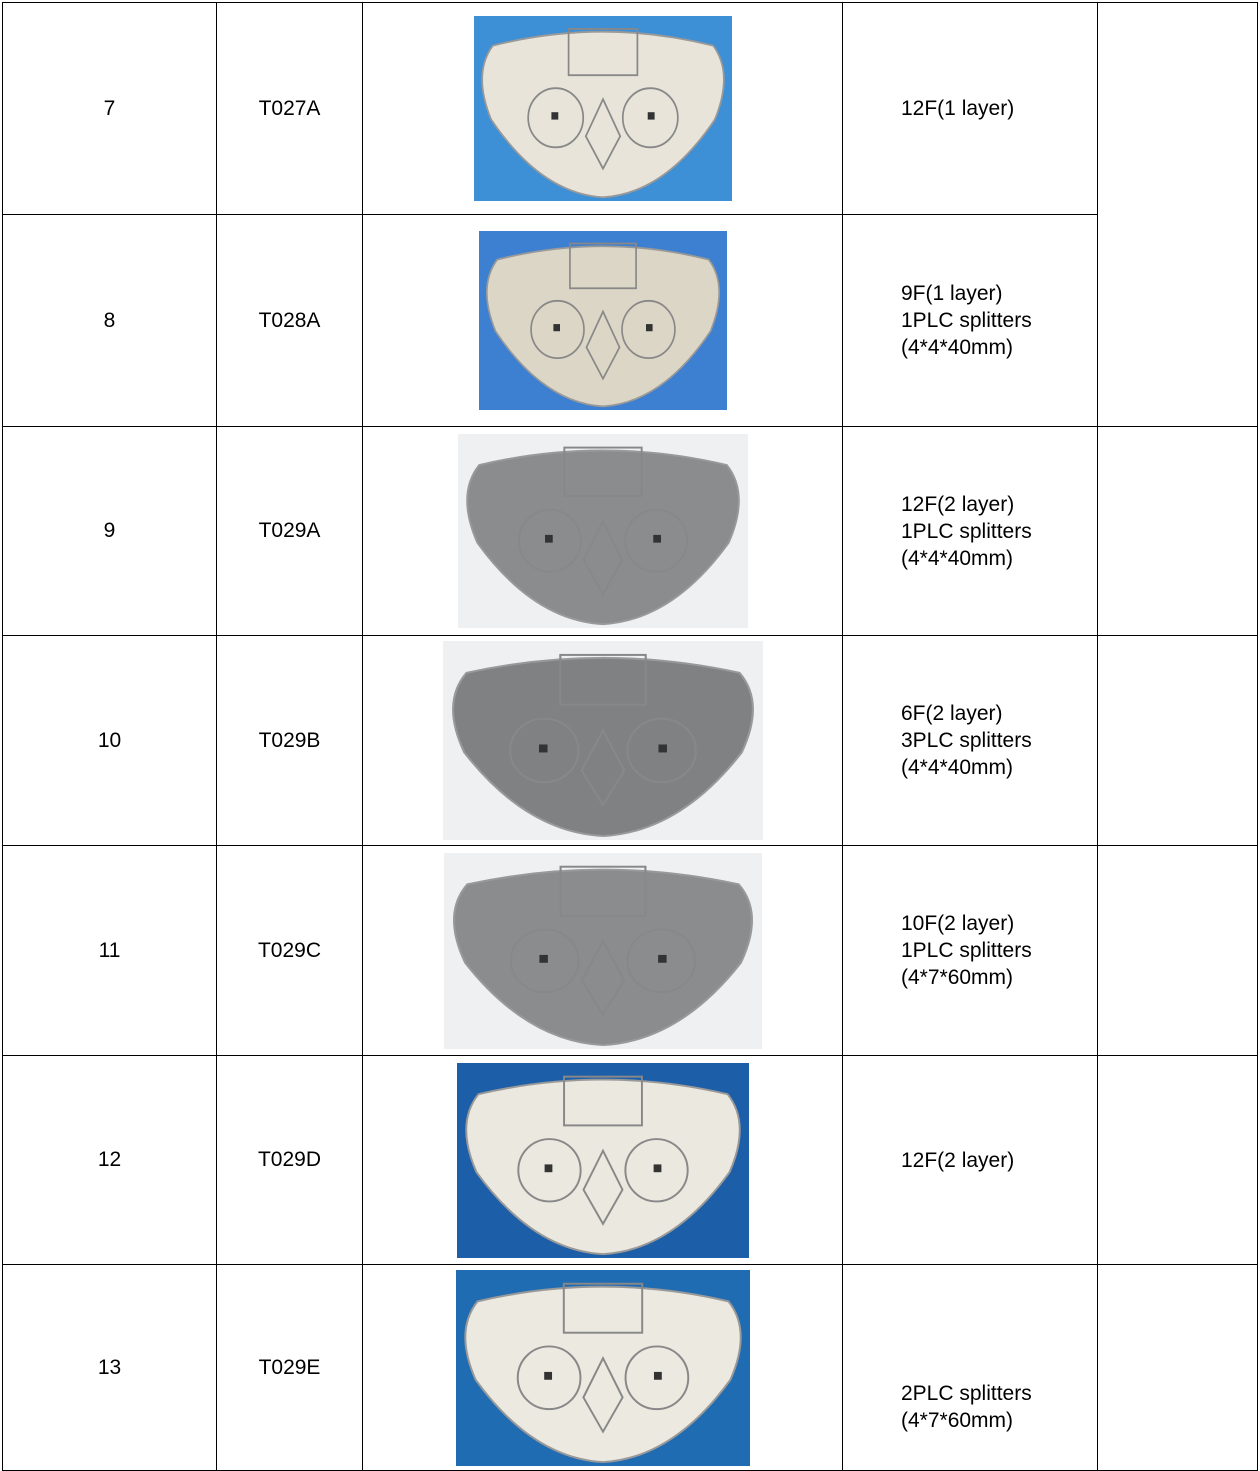  I want to click on model-cell: T028A, so click(289, 320).